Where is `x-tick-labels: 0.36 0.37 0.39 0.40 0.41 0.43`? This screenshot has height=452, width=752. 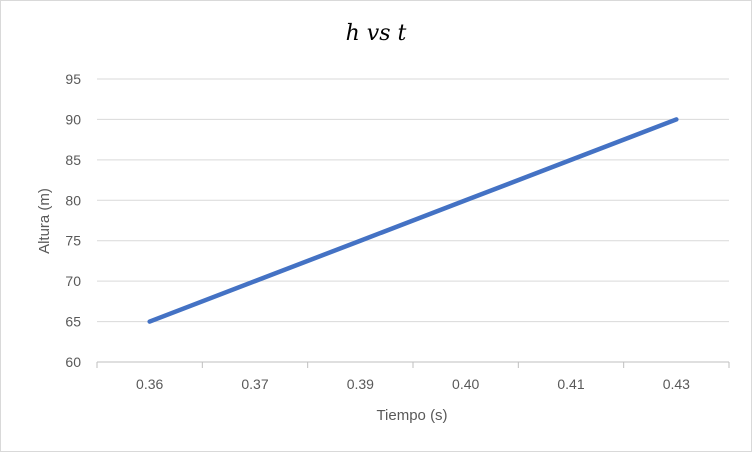
x-tick-labels: 0.36 0.37 0.39 0.40 0.41 0.43 is located at coordinates (413, 384).